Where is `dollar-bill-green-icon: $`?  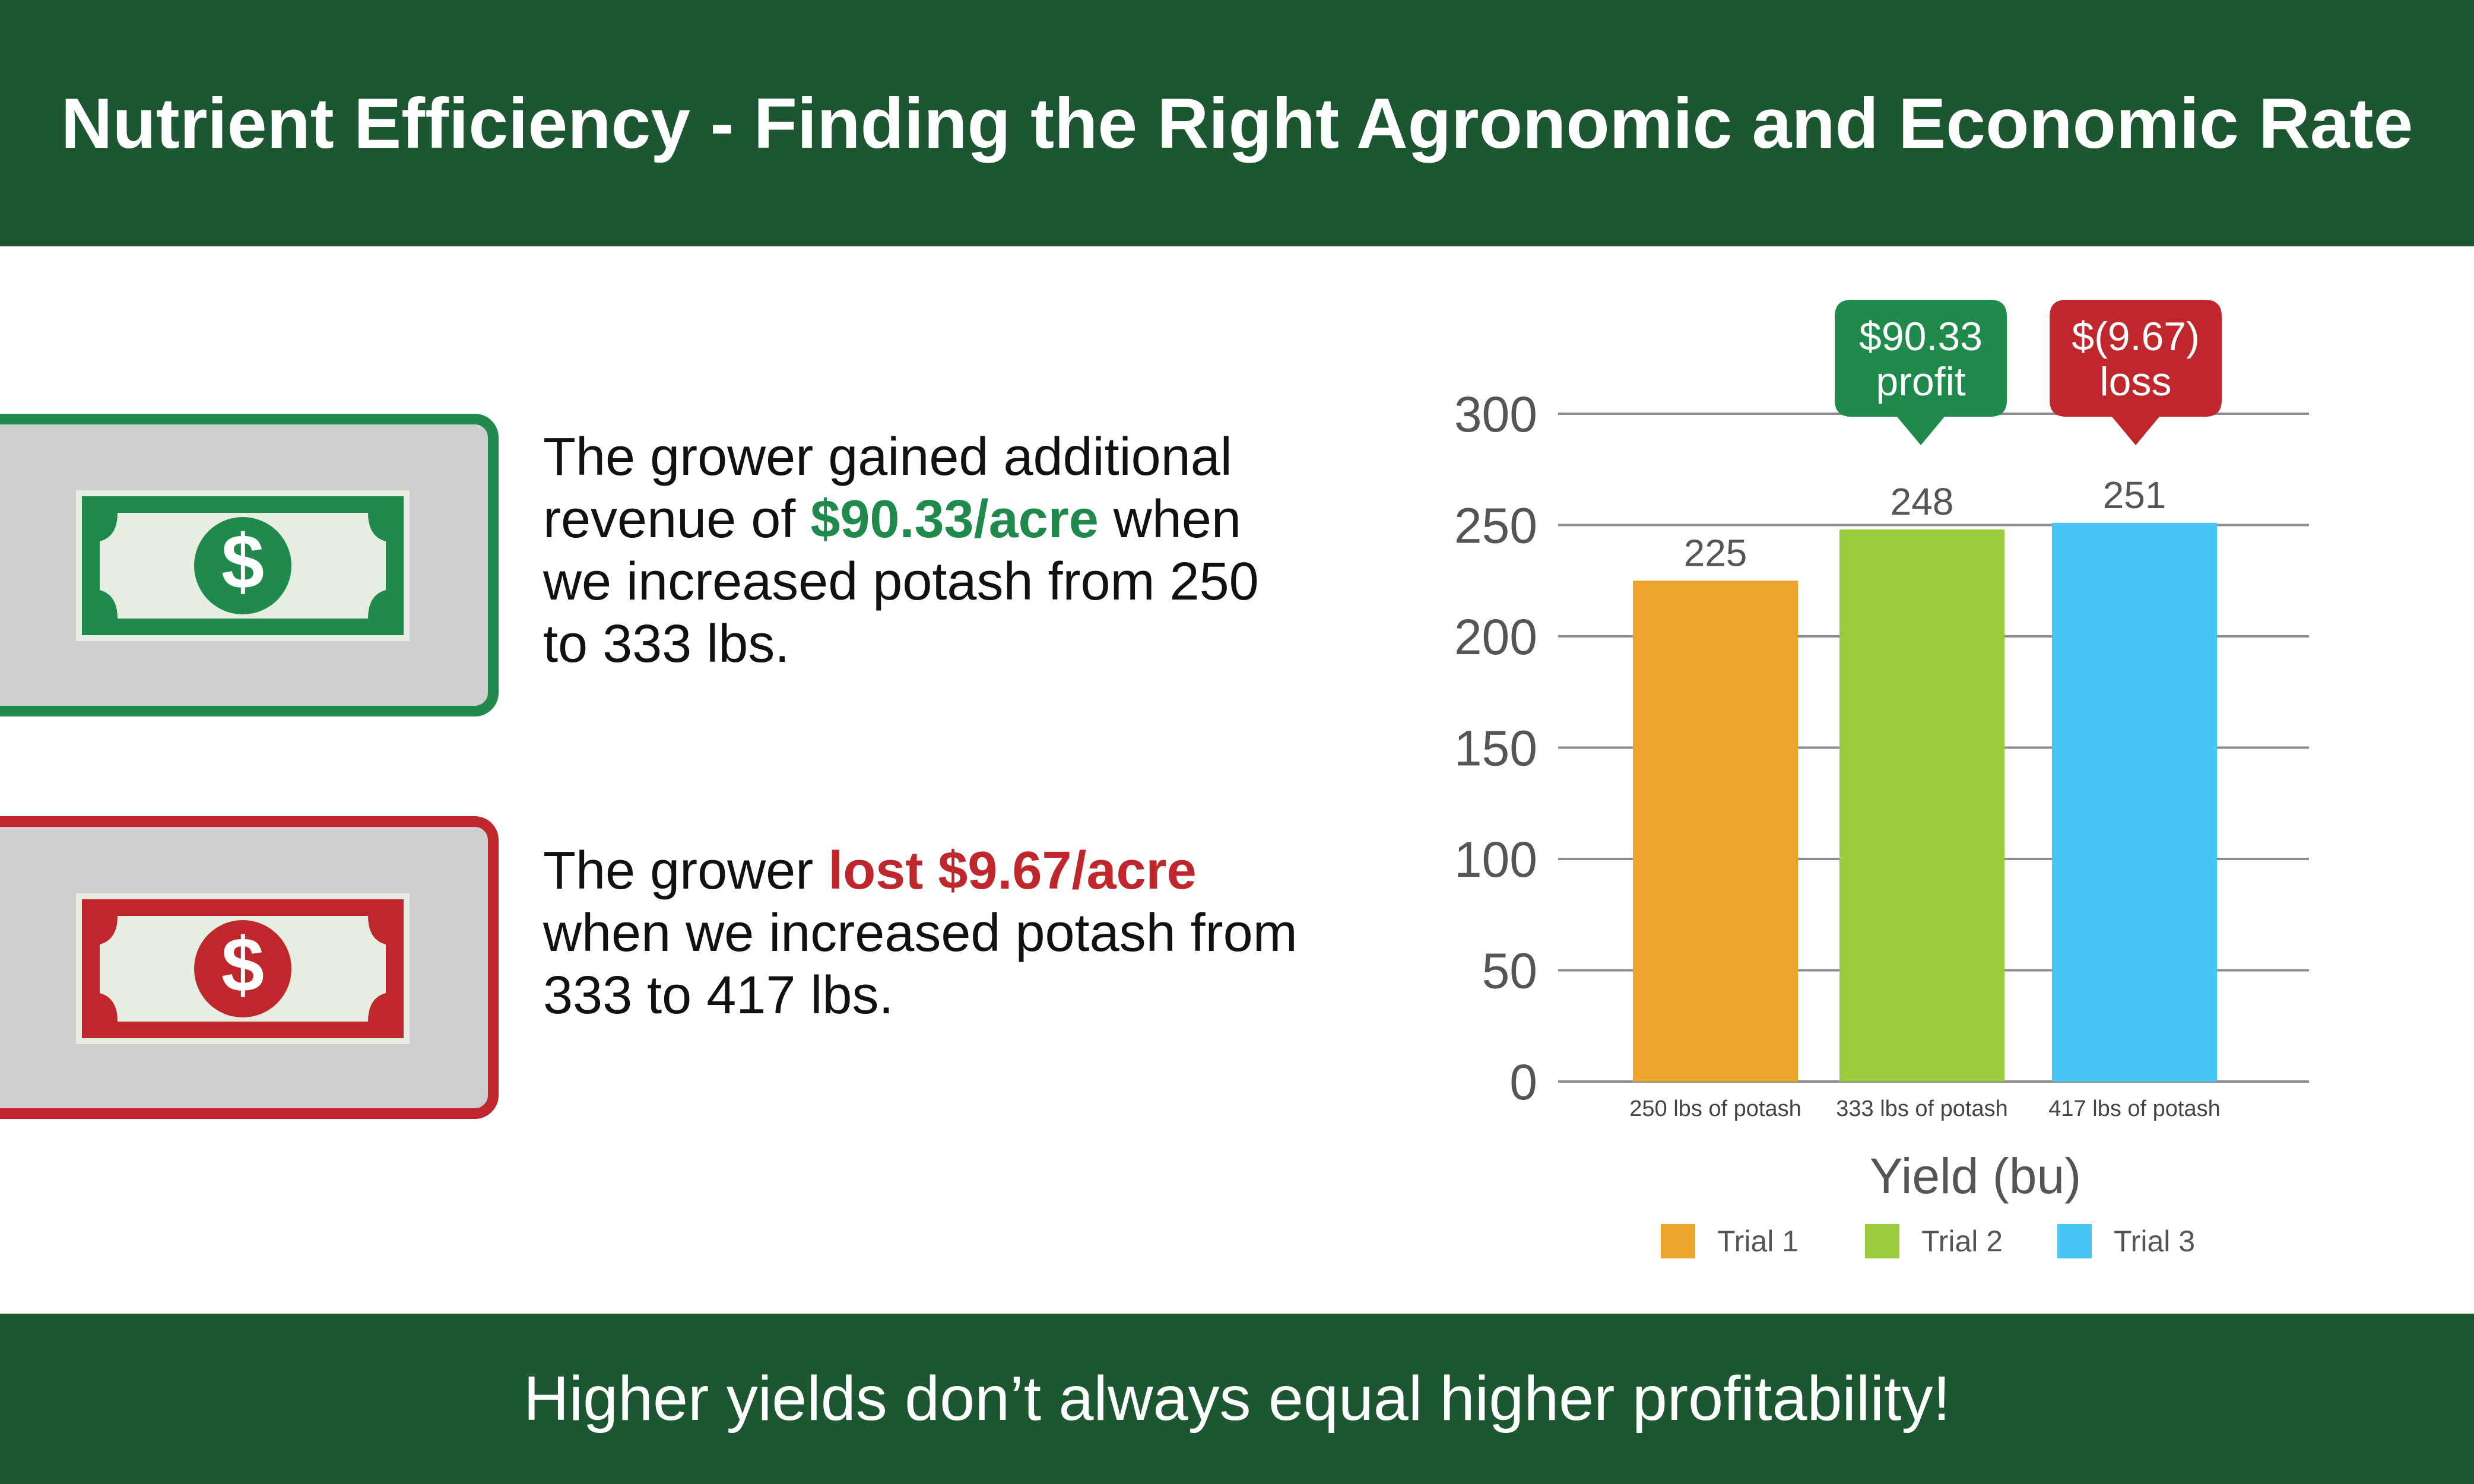
dollar-bill-green-icon: $ is located at coordinates (243, 565).